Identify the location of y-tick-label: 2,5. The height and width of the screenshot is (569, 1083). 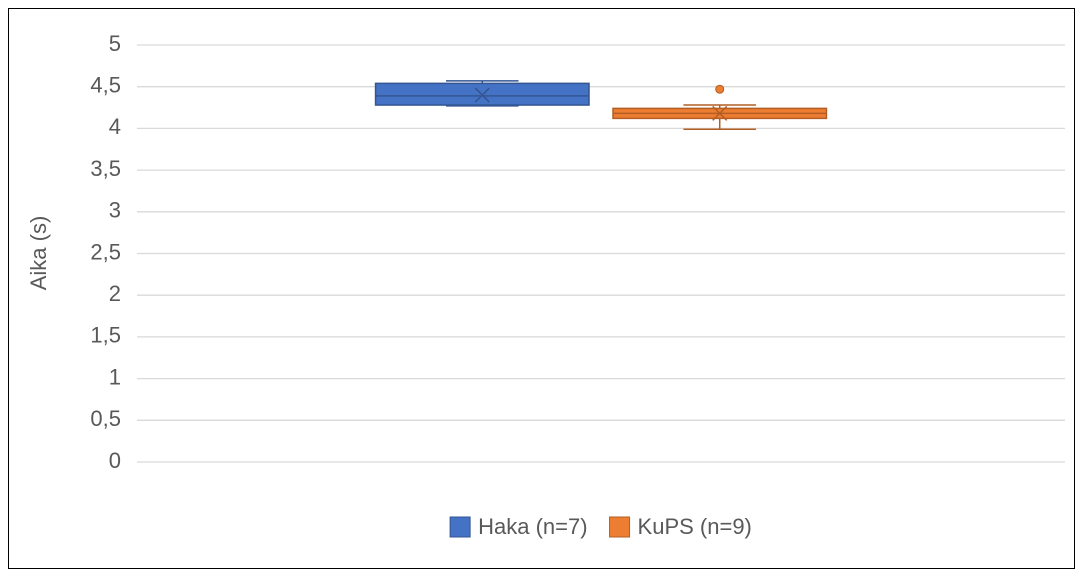
(105, 251).